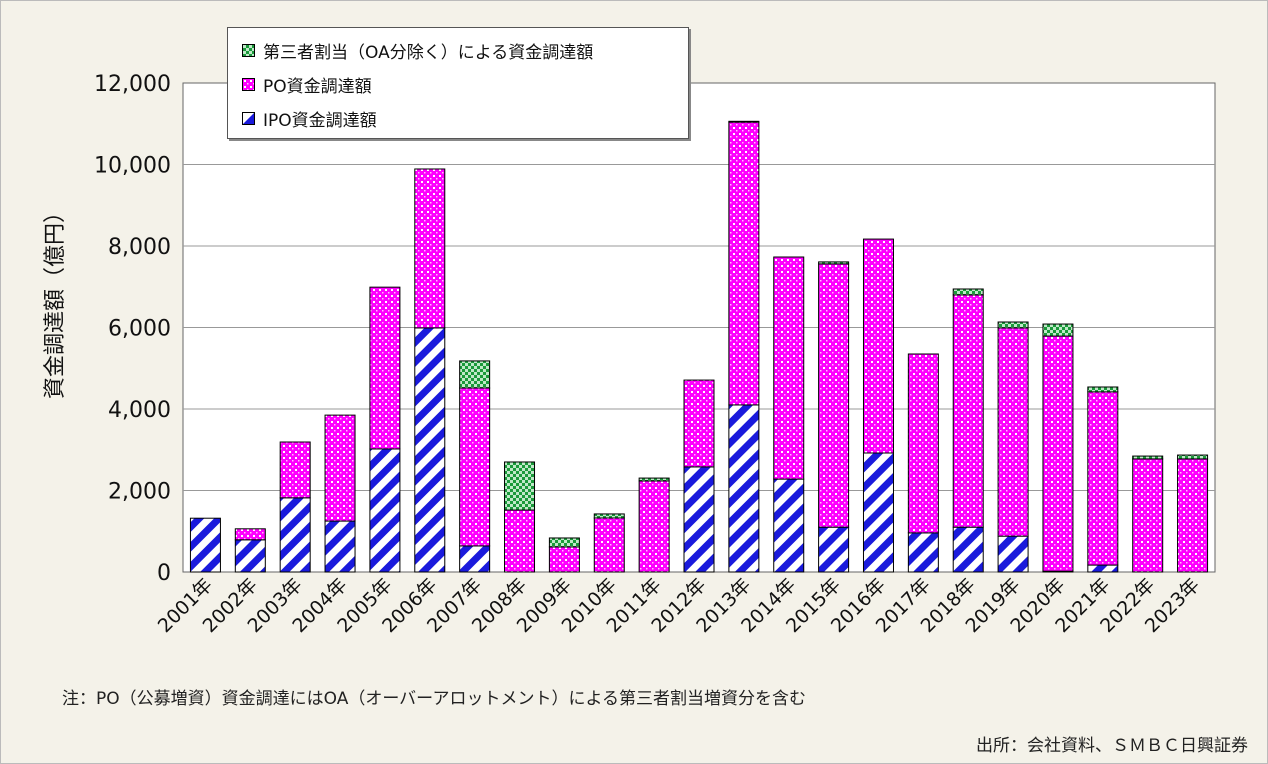  I want to click on y-tick-label: 10,000, so click(132, 166).